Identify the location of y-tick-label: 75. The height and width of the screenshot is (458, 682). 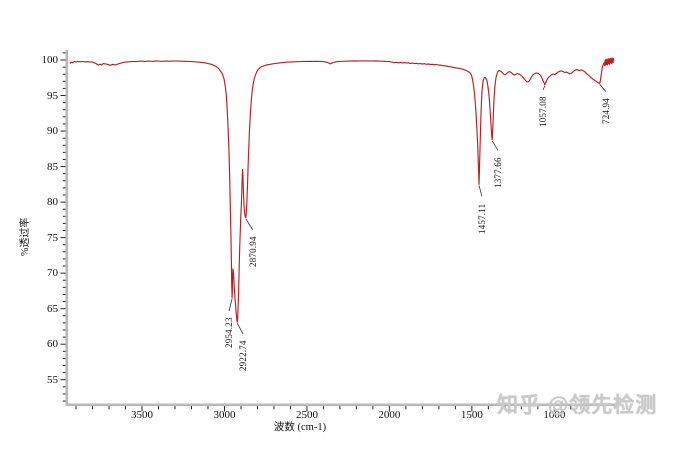
(52, 237).